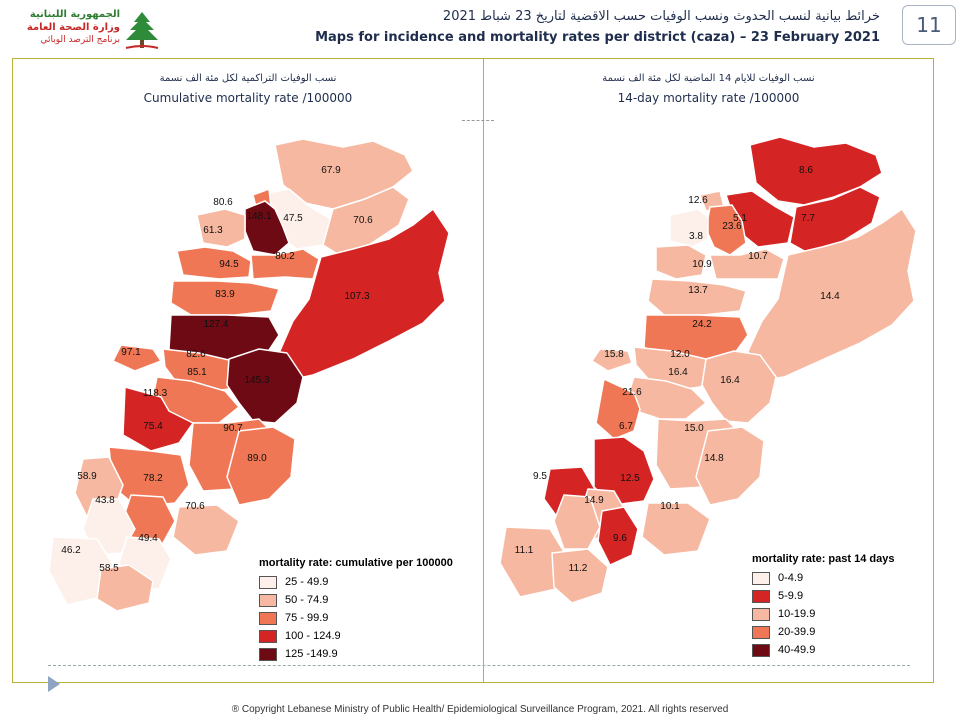 The image size is (960, 720). What do you see at coordinates (229, 264) in the screenshot?
I see `district-value-batroun: 94.5` at bounding box center [229, 264].